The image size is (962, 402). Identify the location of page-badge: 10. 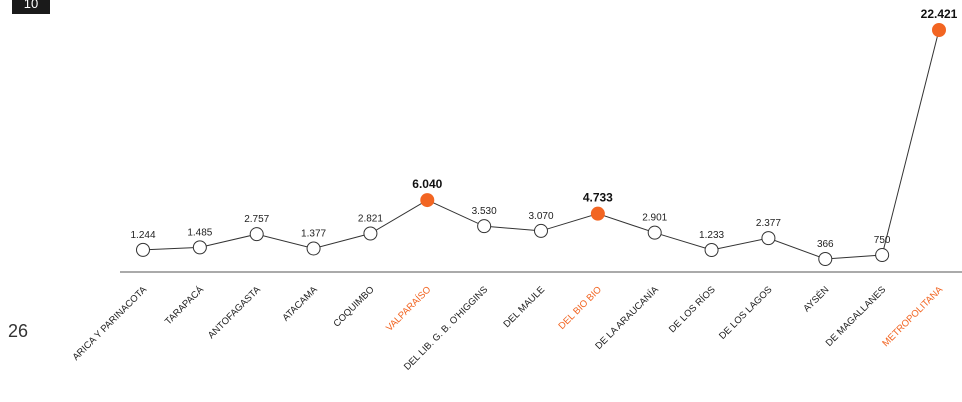
(31, 5).